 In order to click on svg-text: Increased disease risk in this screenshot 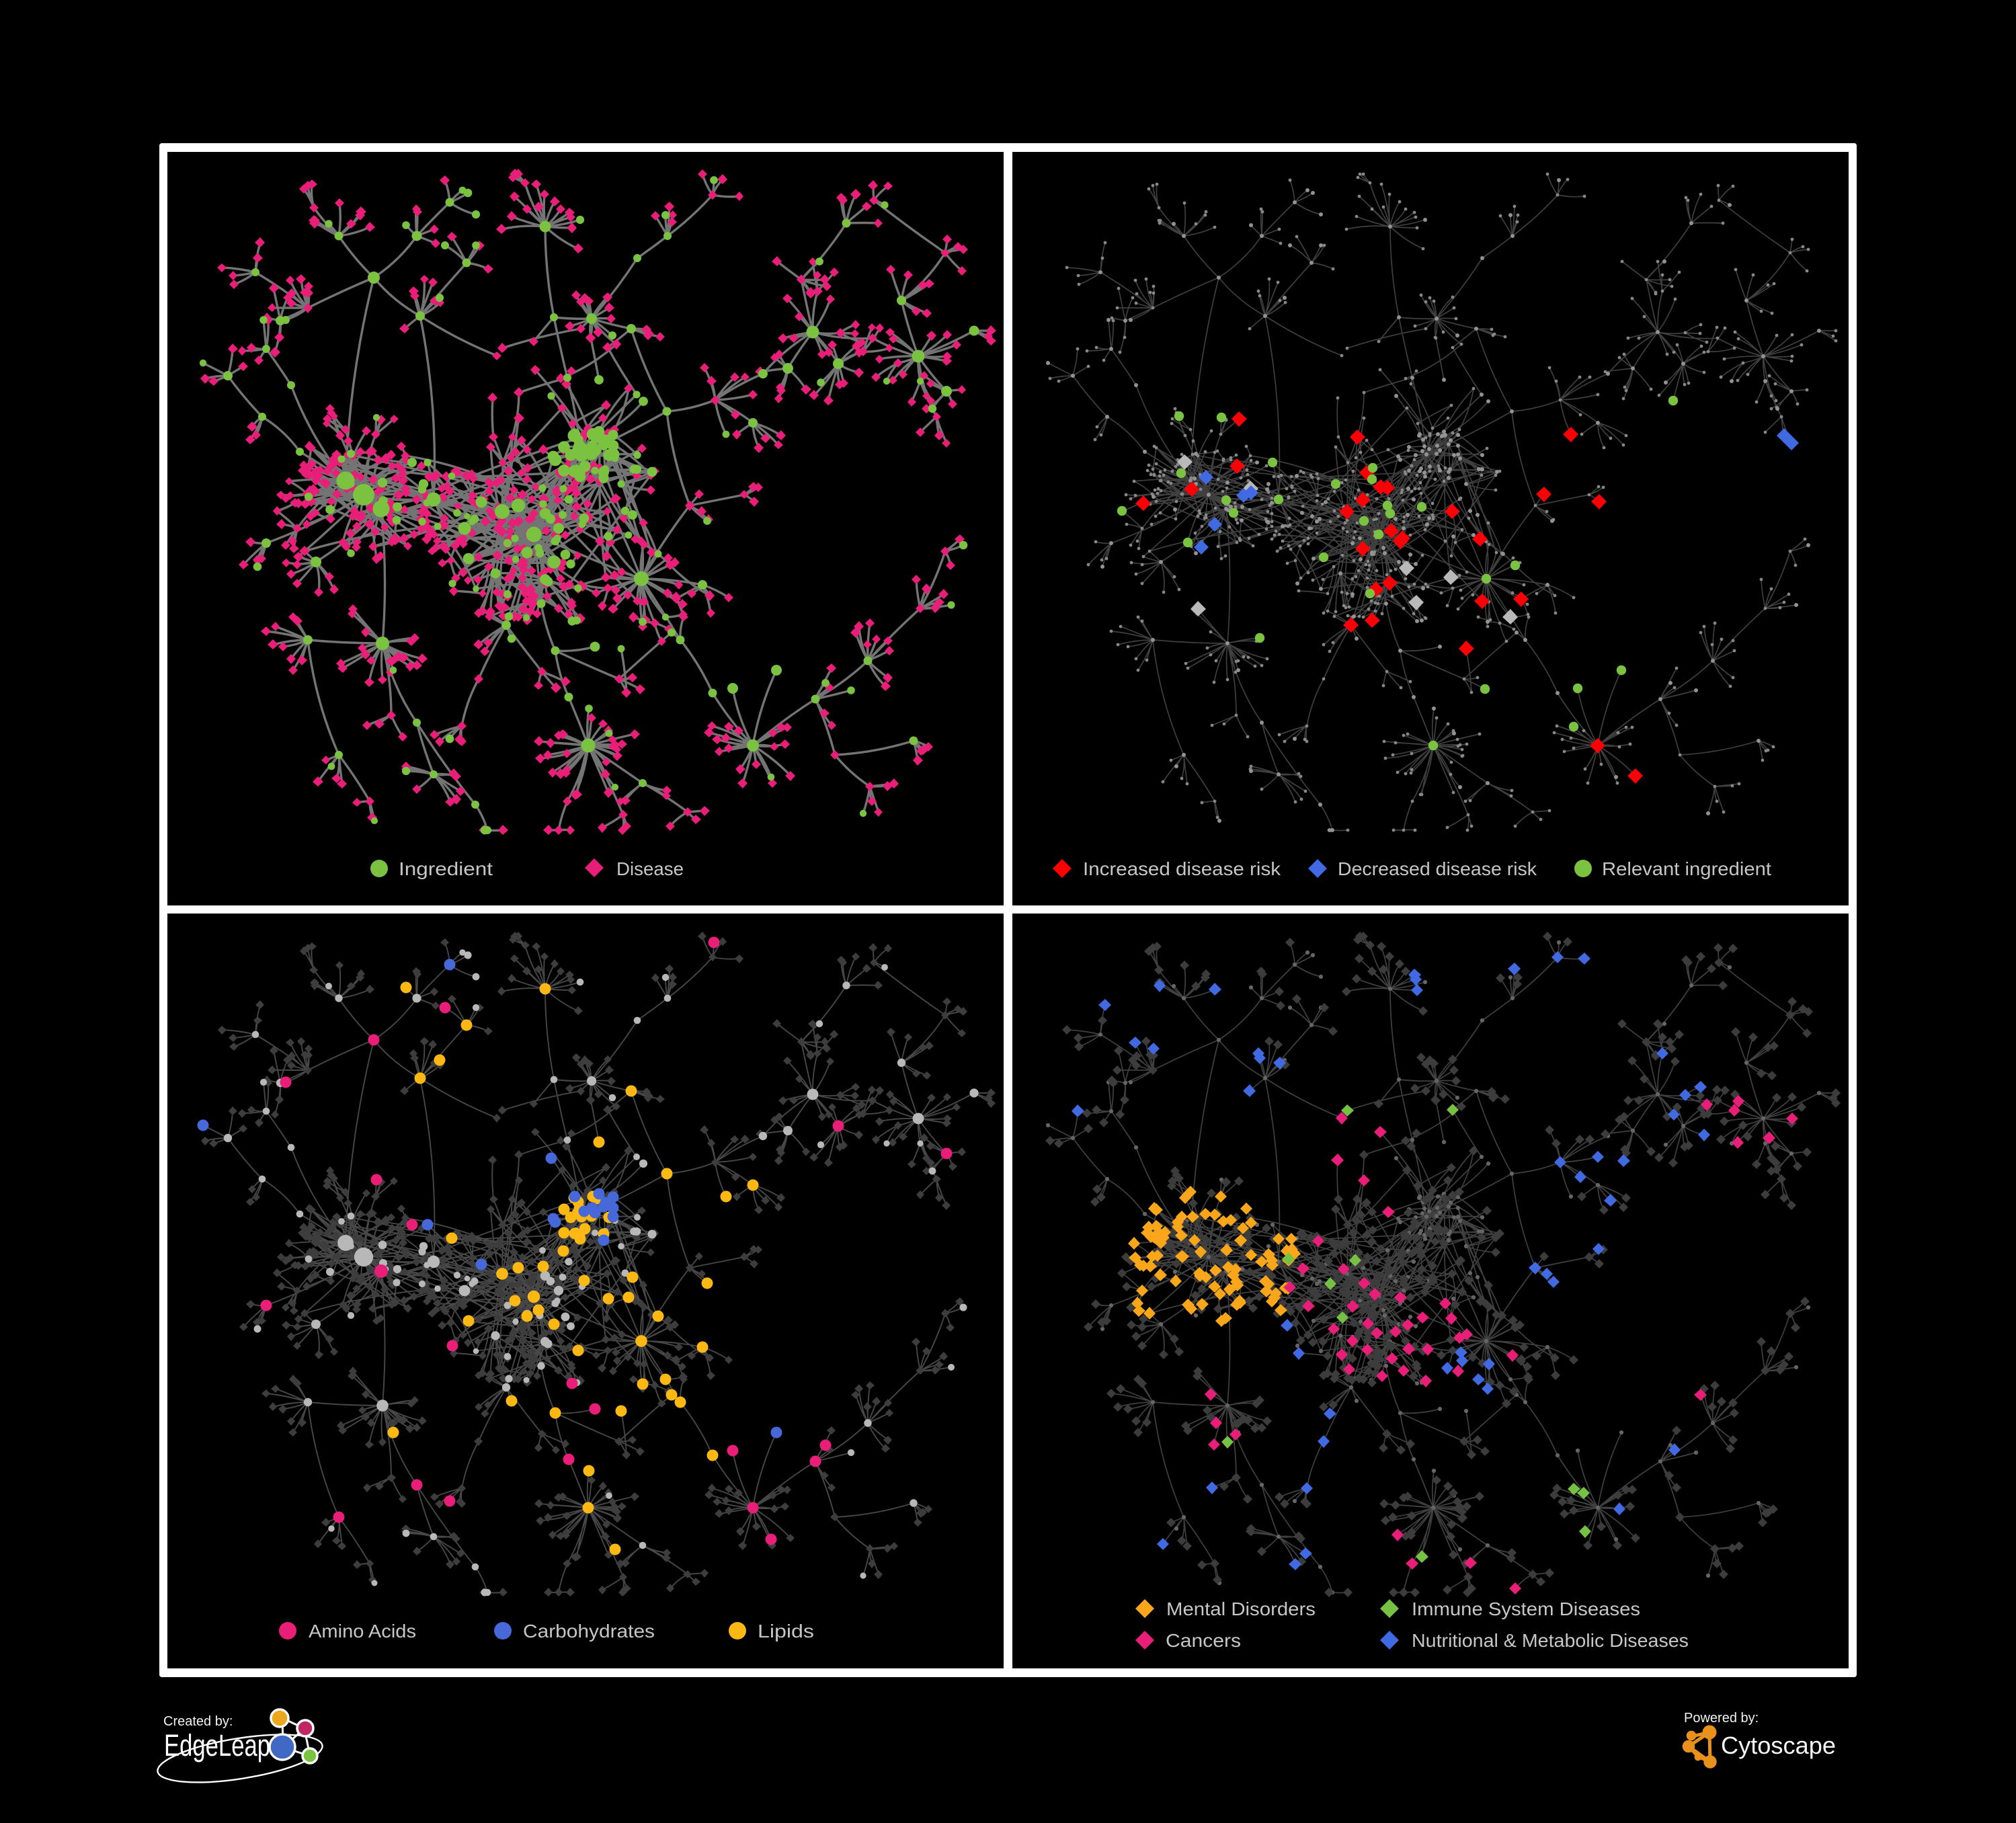, I will do `click(1182, 868)`.